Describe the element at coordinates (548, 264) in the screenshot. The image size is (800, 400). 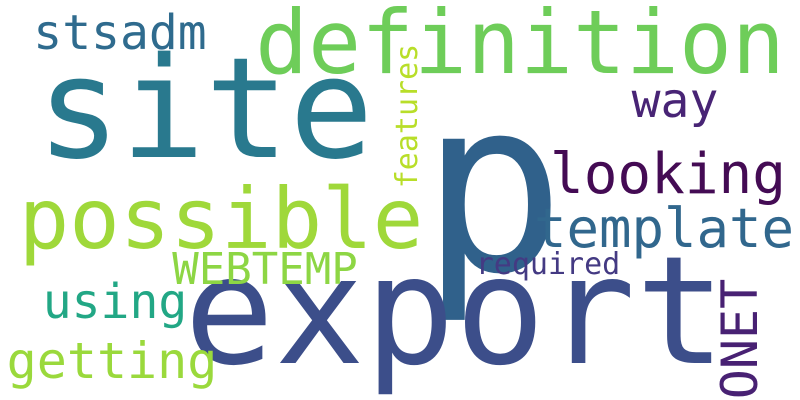
I see `word-required: required` at that location.